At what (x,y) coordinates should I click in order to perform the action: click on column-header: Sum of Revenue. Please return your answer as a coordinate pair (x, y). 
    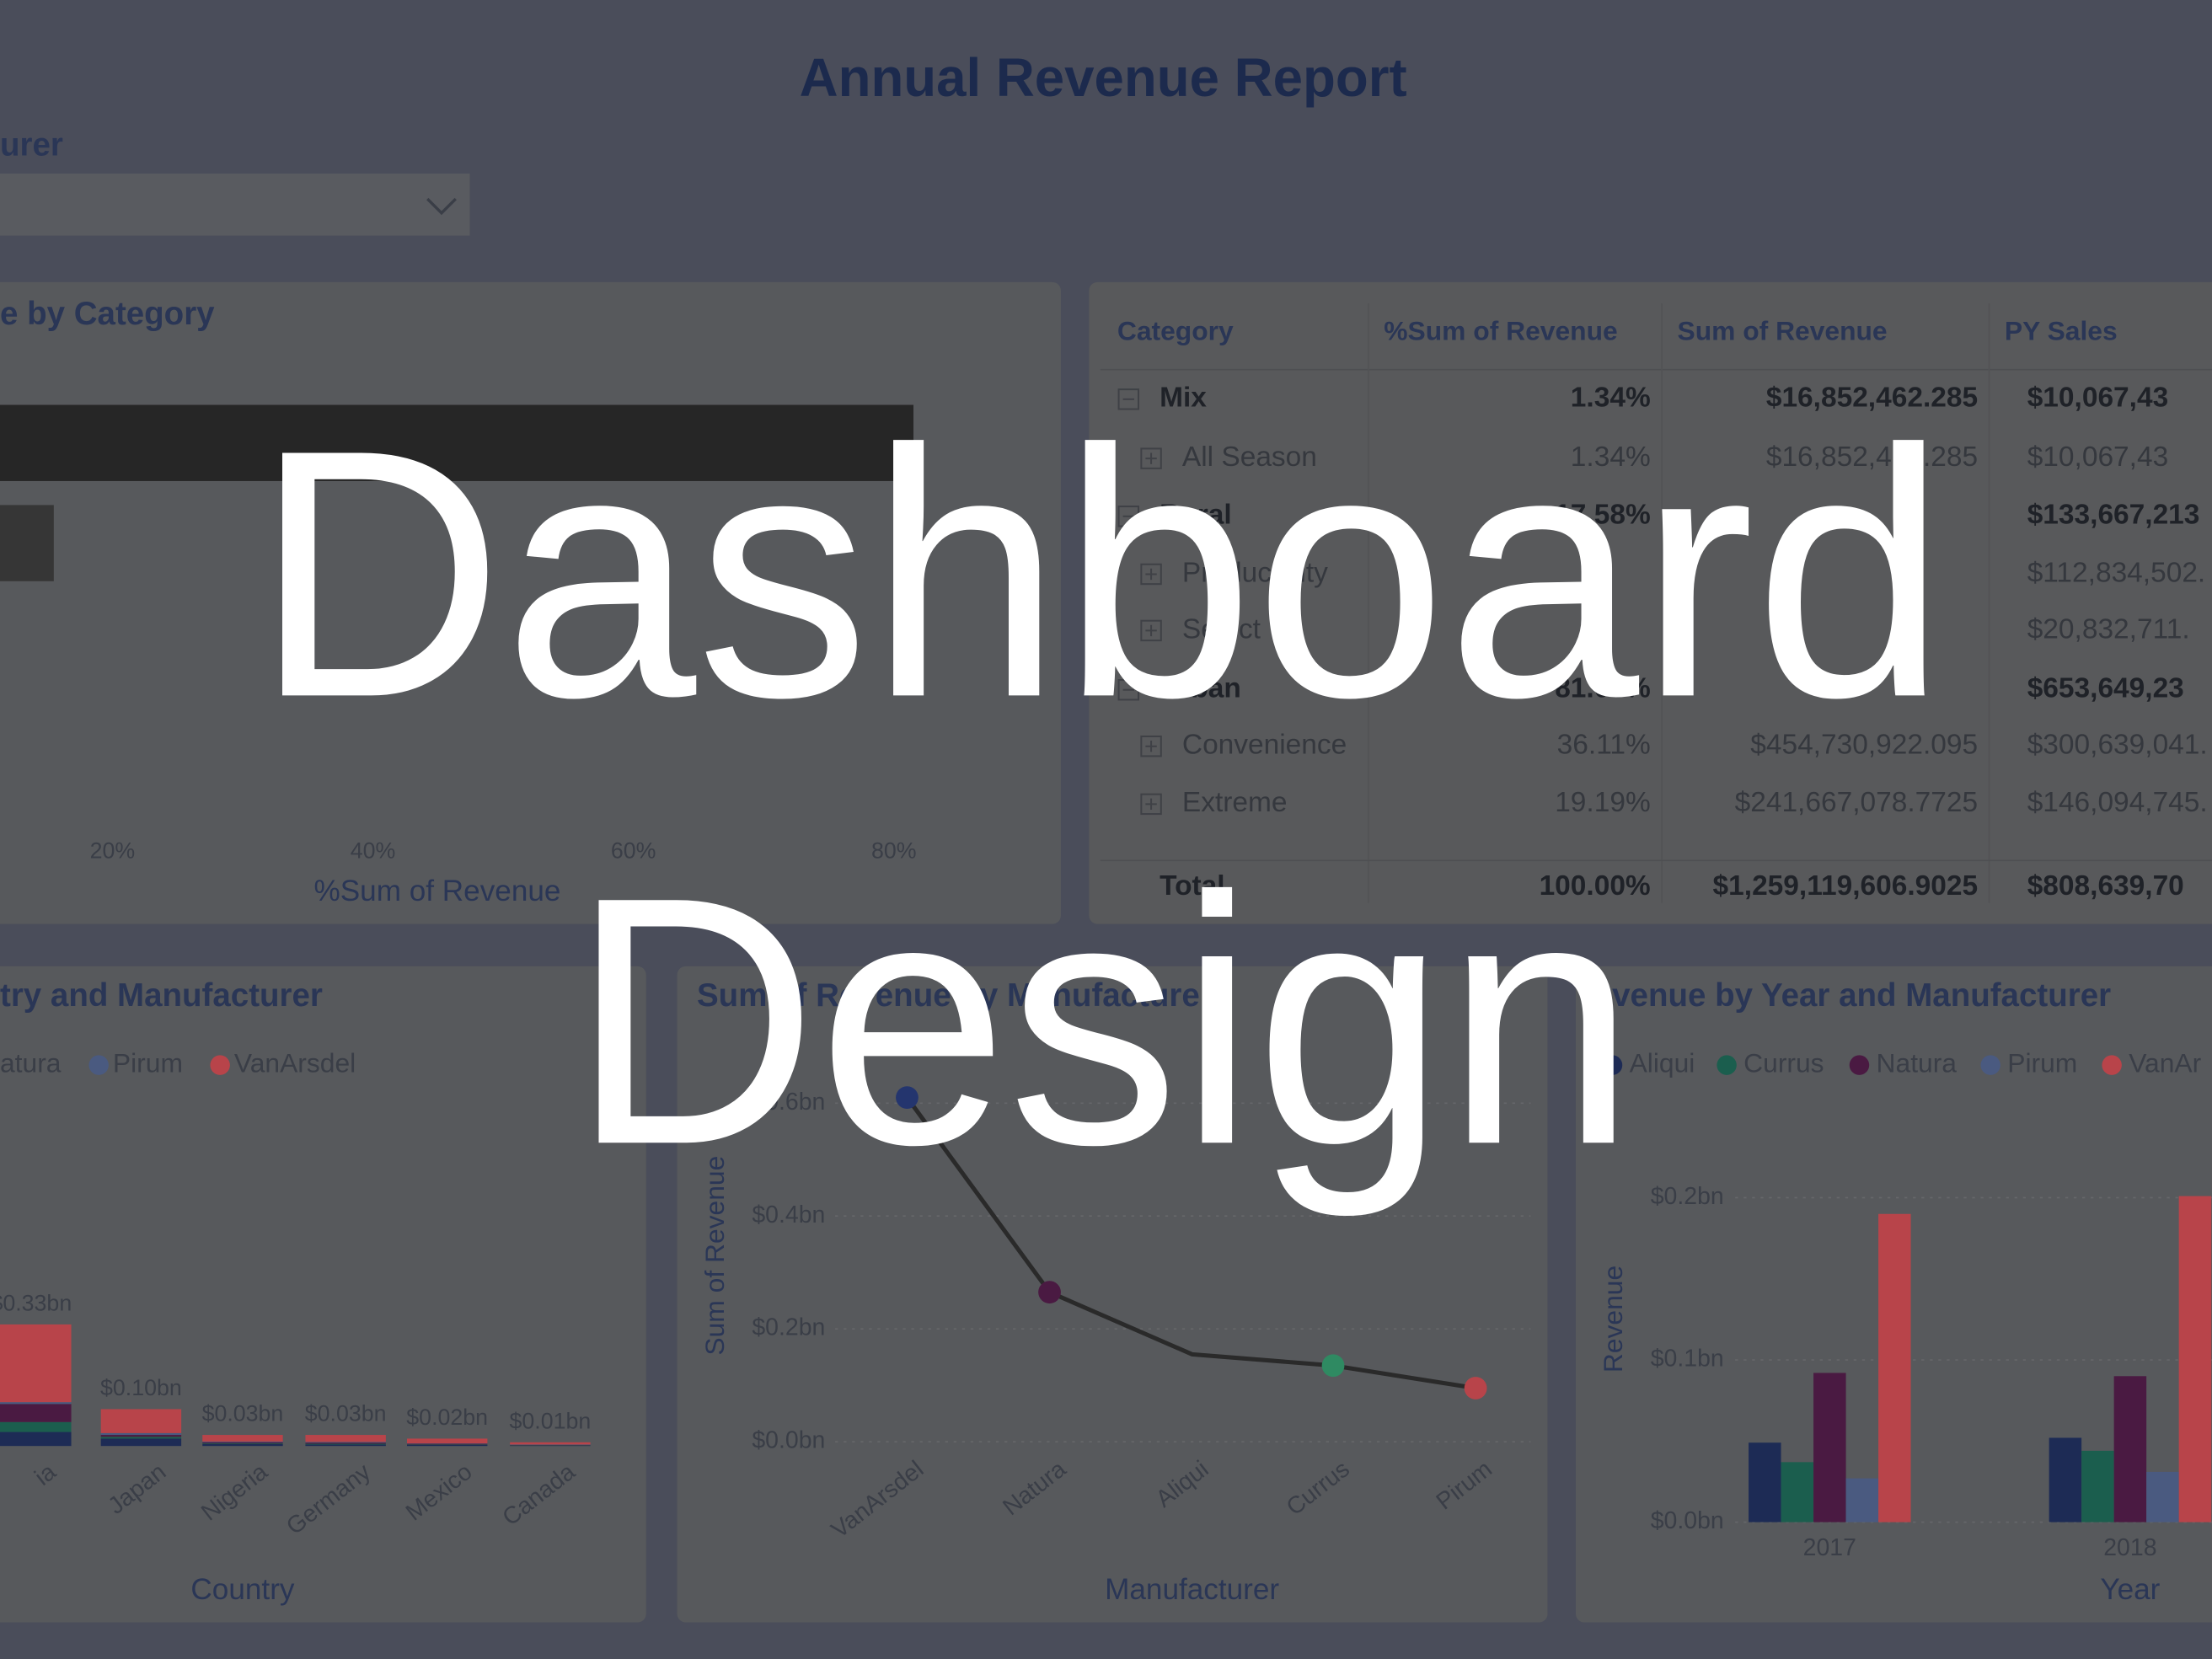
    Looking at the image, I should click on (1783, 331).